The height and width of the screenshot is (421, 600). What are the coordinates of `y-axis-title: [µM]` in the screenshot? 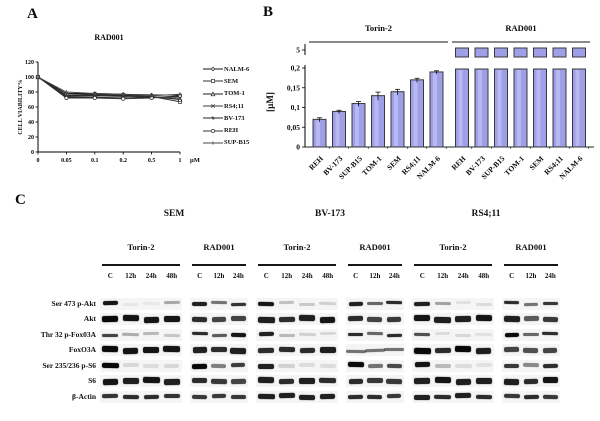 It's located at (270, 102).